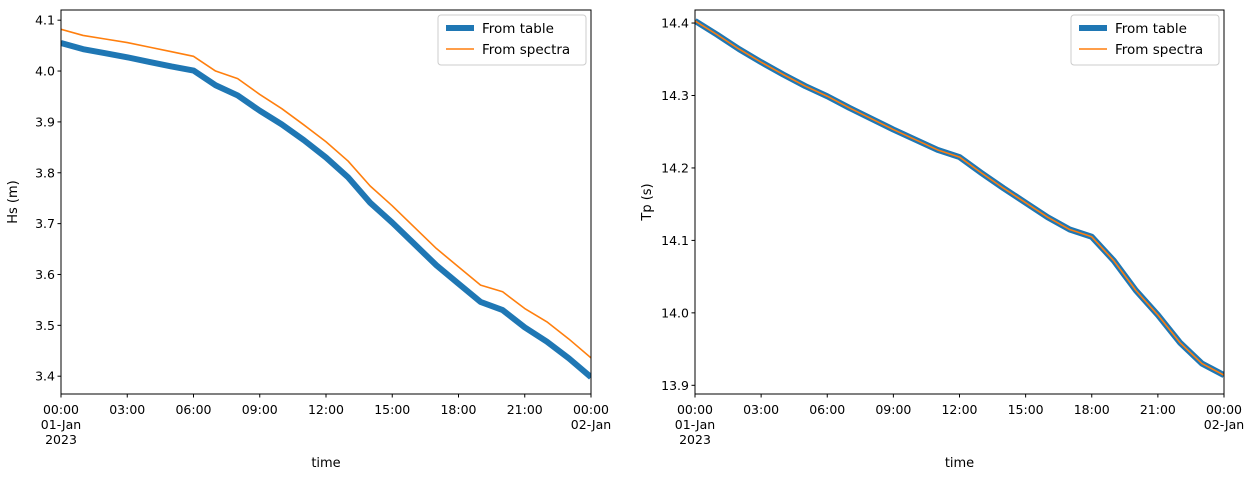 This screenshot has width=1256, height=484. What do you see at coordinates (675, 312) in the screenshot?
I see `y-tick-label: 14.0` at bounding box center [675, 312].